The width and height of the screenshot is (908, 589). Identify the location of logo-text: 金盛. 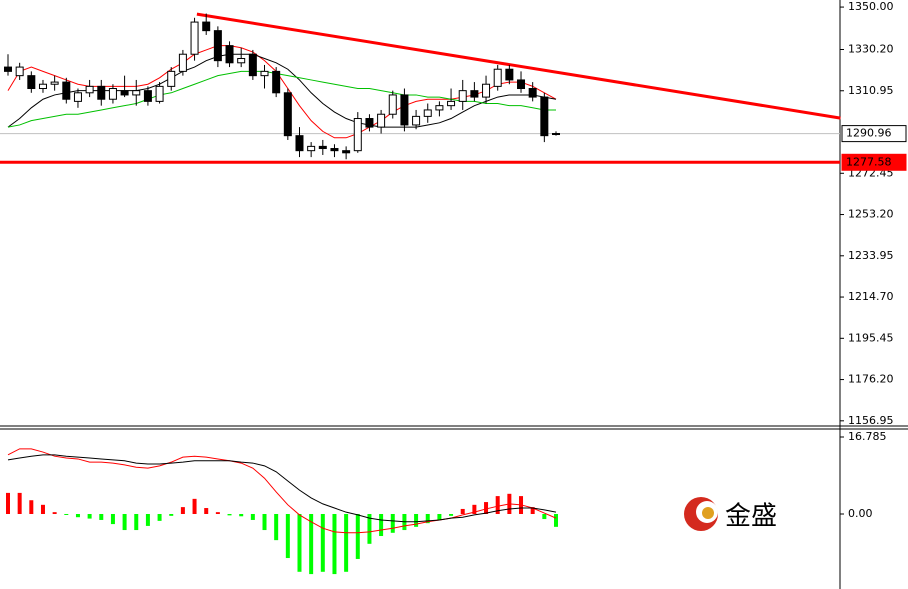
(751, 517).